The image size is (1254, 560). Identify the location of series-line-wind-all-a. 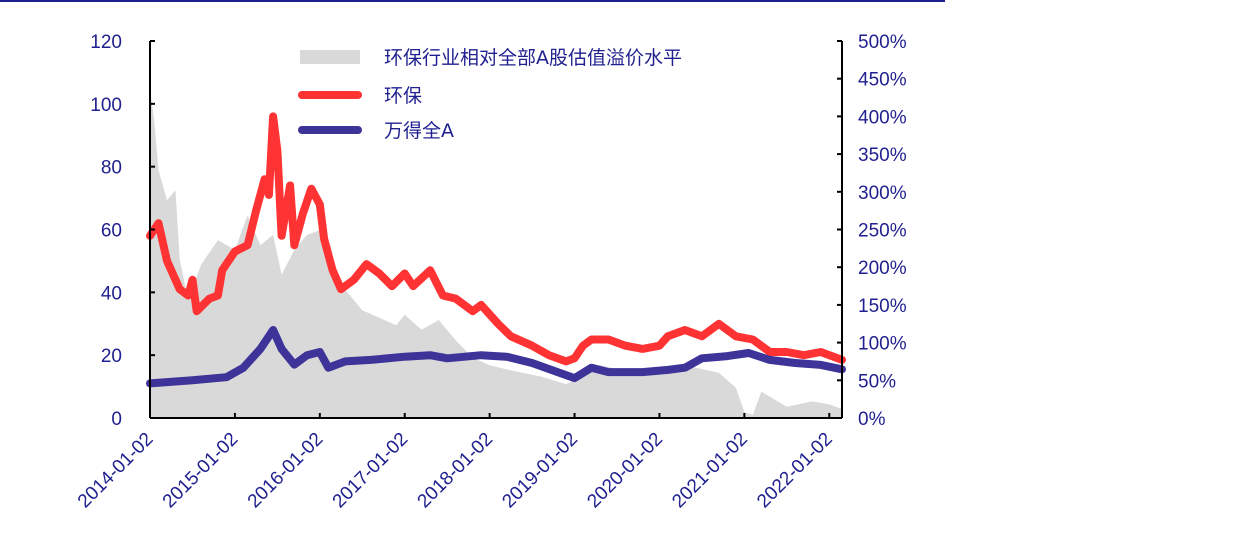
(496, 357).